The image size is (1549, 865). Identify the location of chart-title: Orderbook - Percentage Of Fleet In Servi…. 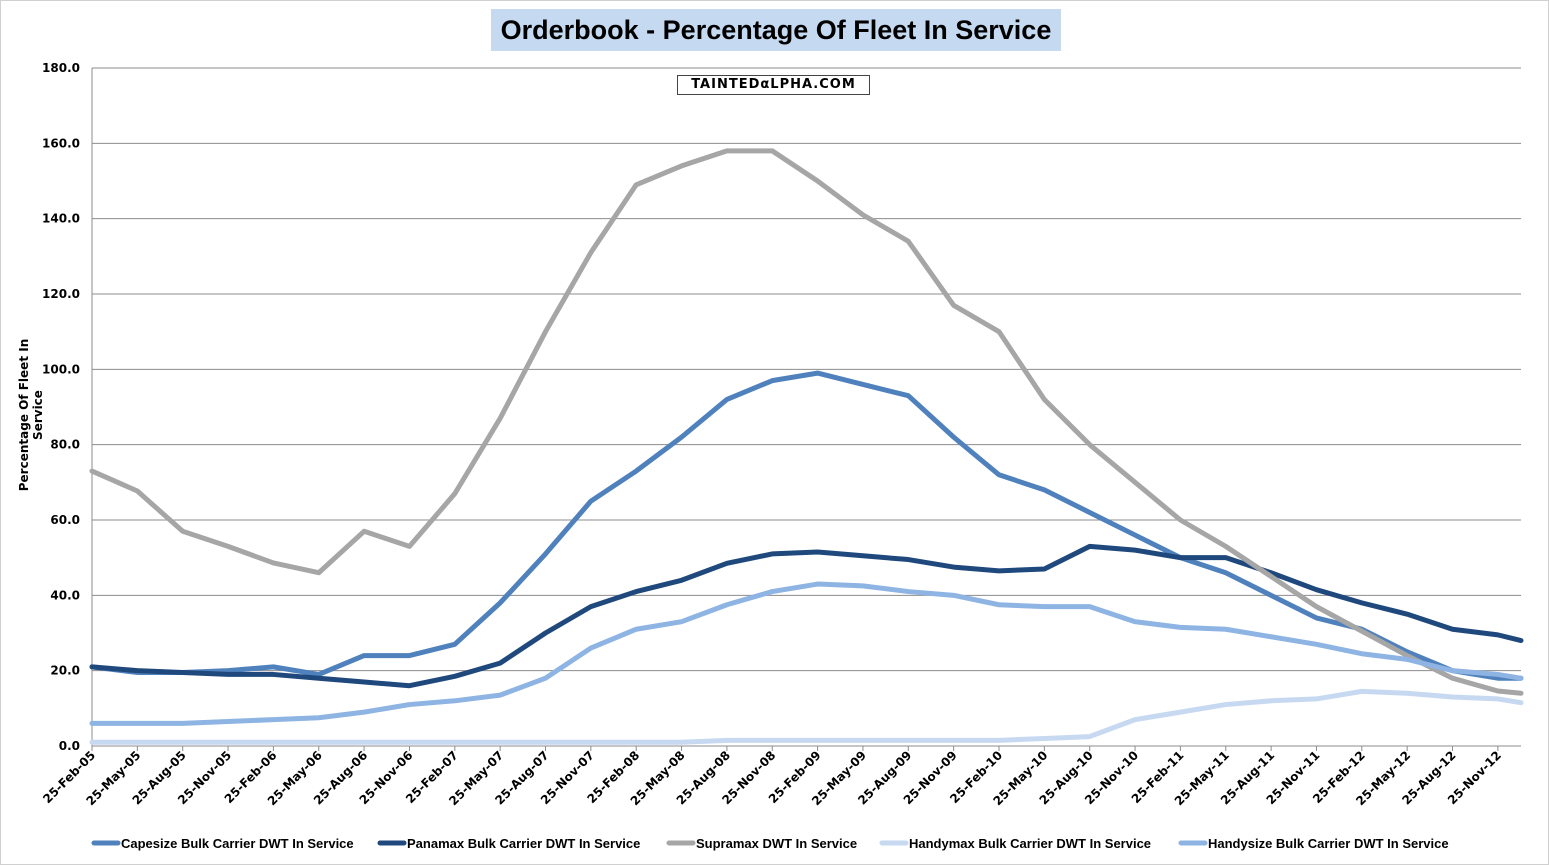
(776, 30).